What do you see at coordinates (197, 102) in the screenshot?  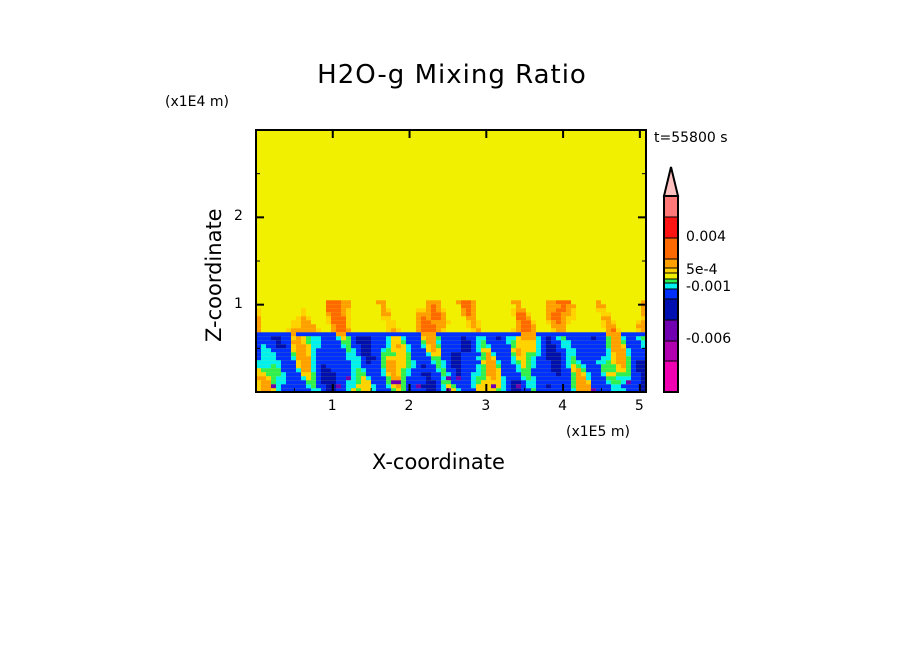 I see `y-unit-label: (x1E4 m)` at bounding box center [197, 102].